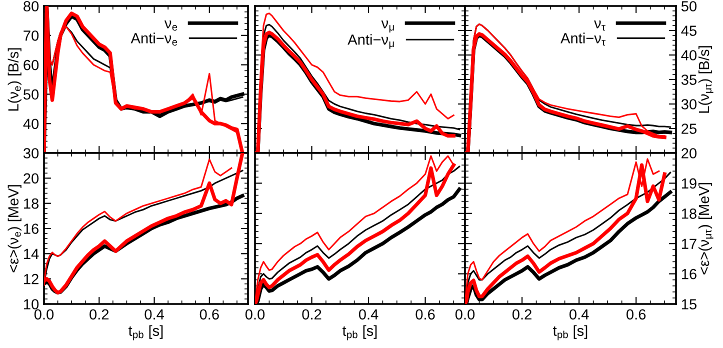 Image resolution: width=723 pixels, height=348 pixels. I want to click on legend-label: Anti−ν$_{μ}$, so click(371, 41).